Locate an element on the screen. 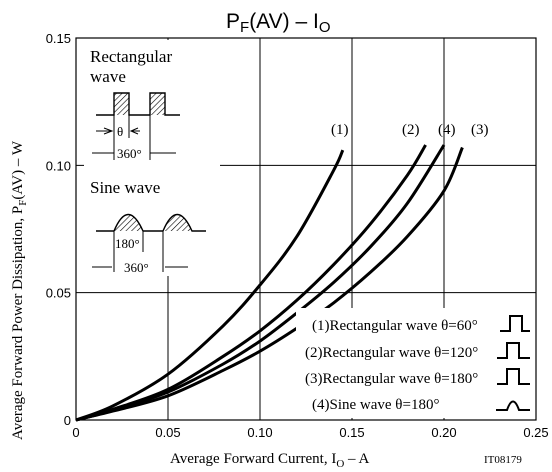 The image size is (552, 472). y-tick-label: 0.15 is located at coordinates (58, 38).